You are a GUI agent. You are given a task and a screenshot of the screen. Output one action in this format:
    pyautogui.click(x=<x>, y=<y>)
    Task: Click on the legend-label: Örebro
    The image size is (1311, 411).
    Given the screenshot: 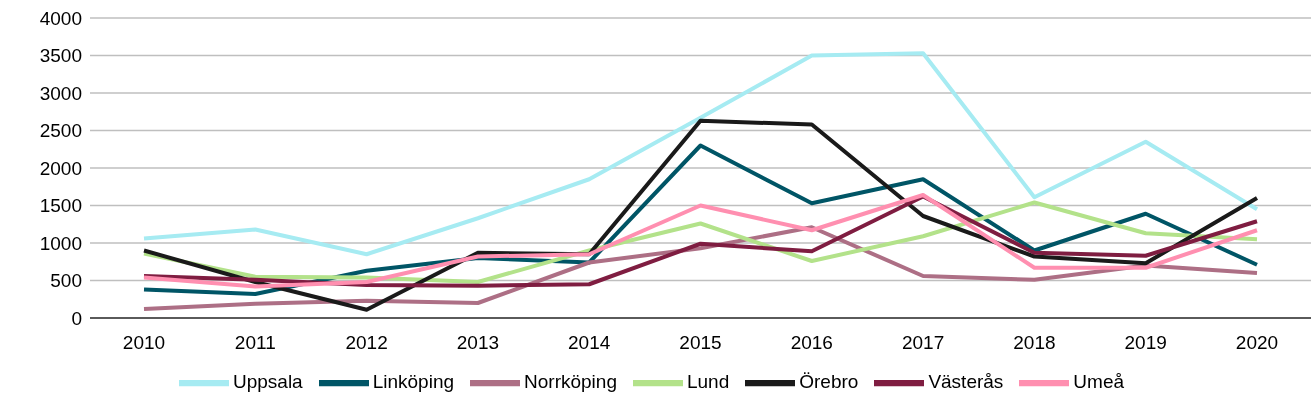 What is the action you would take?
    pyautogui.click(x=829, y=382)
    